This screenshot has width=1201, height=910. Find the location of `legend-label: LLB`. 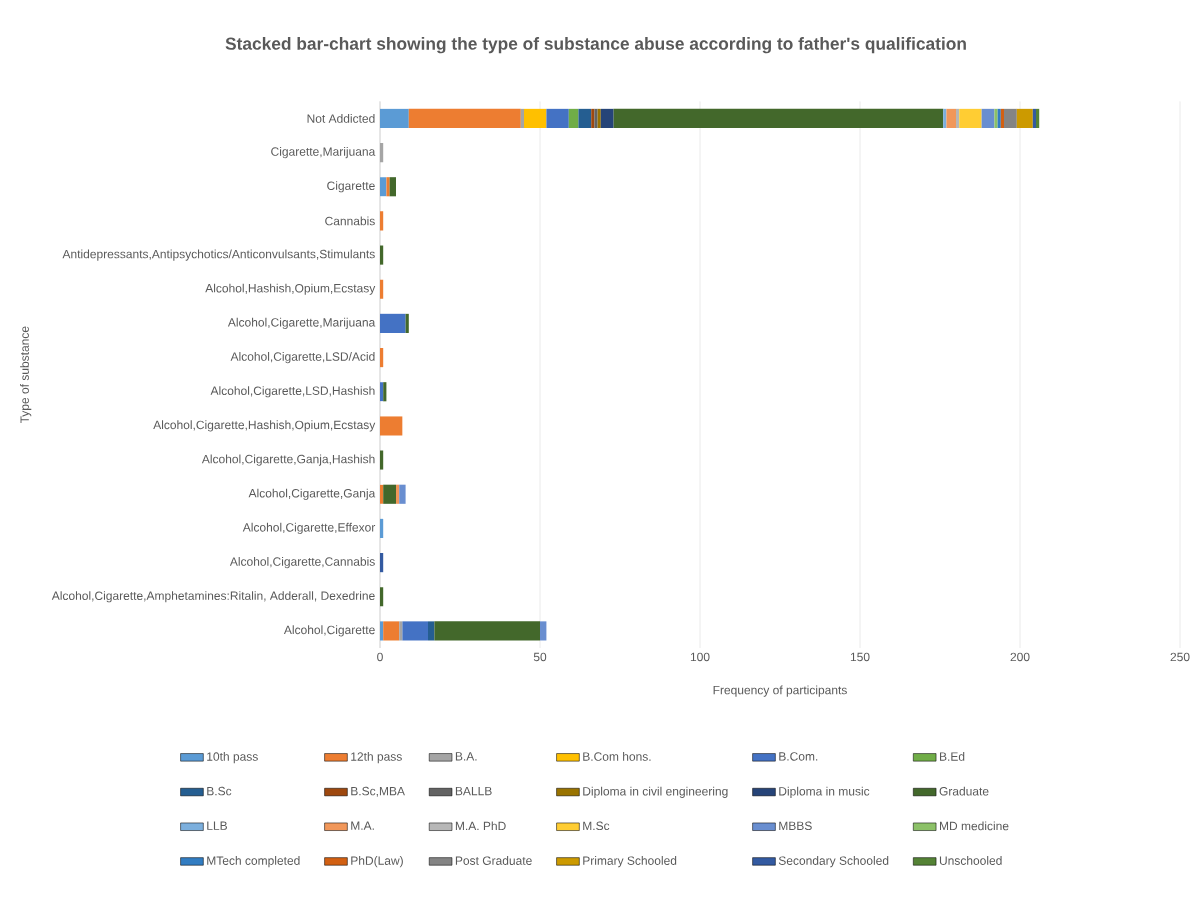

legend-label: LLB is located at coordinates (217, 825).